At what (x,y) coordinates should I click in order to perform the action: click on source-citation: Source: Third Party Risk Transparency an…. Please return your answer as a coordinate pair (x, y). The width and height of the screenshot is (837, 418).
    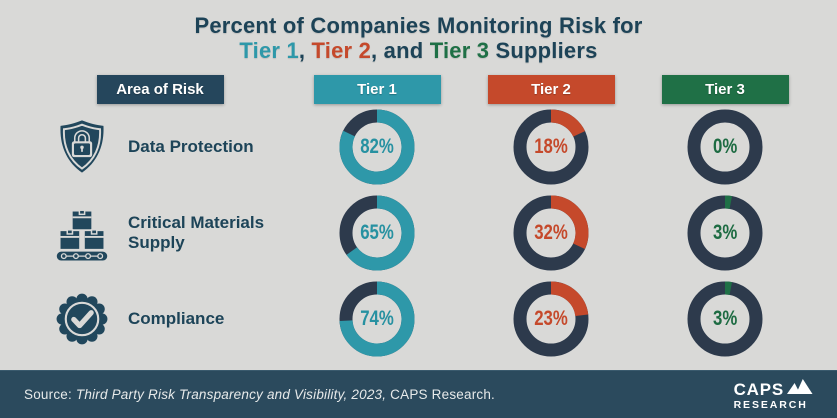
    Looking at the image, I should click on (260, 394).